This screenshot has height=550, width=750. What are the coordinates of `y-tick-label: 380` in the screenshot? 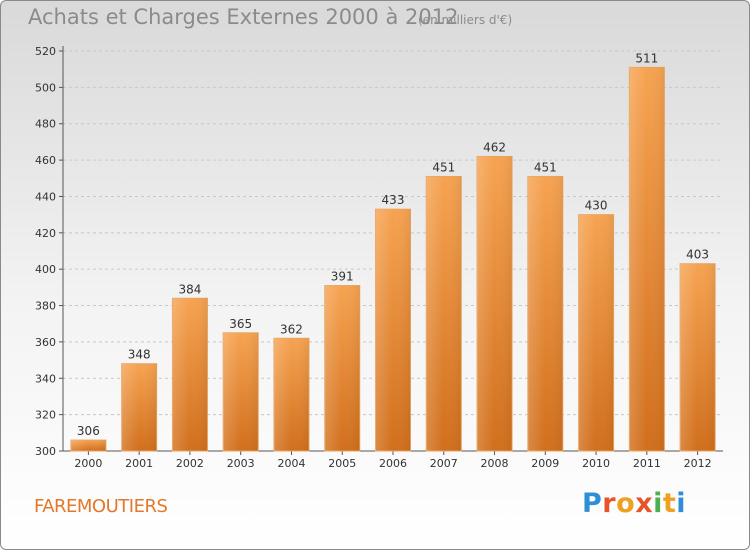 It's located at (45, 306).